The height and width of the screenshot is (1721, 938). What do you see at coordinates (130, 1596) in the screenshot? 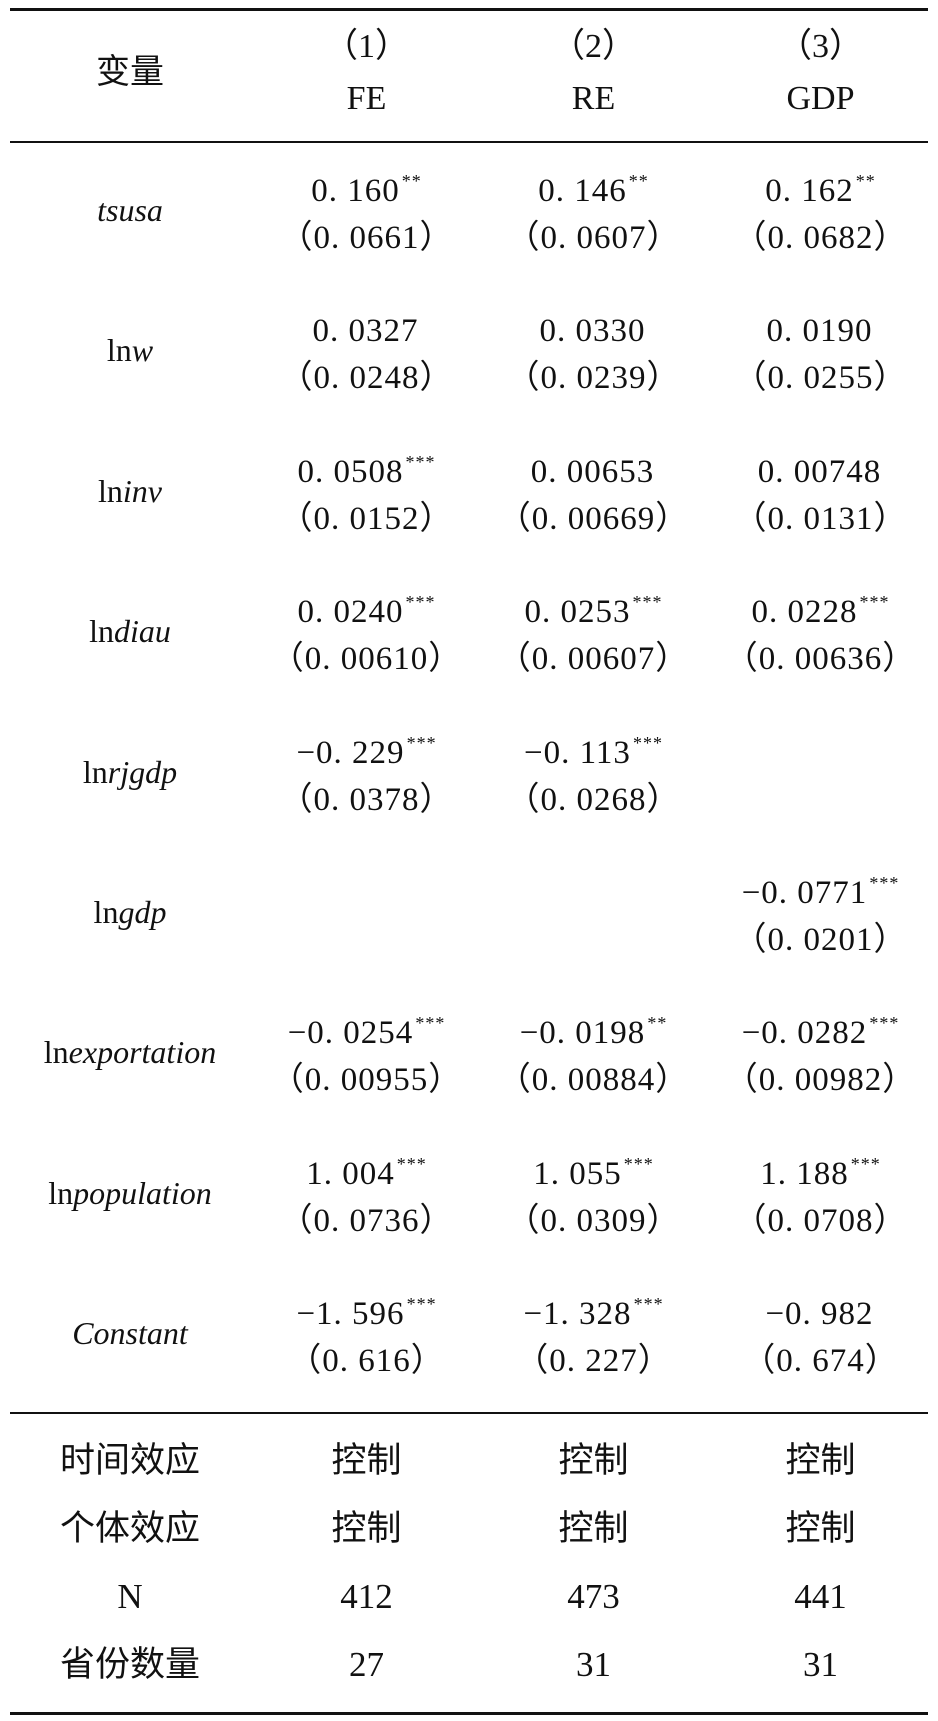
I see `footer-label: N` at bounding box center [130, 1596].